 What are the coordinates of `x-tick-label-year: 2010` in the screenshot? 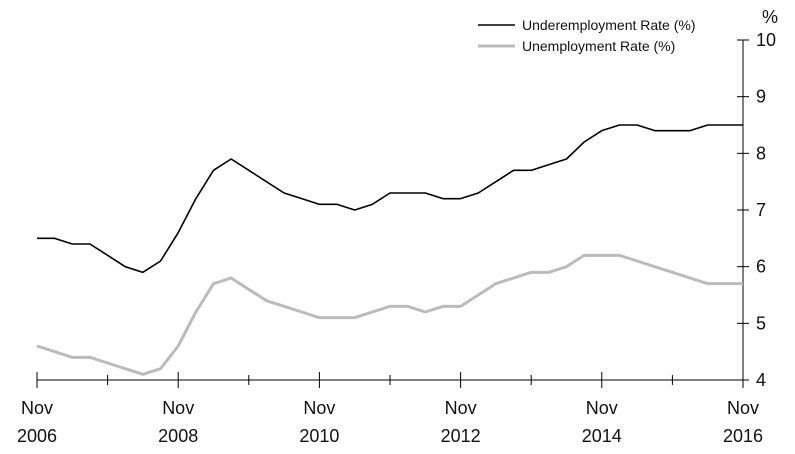 It's located at (319, 436).